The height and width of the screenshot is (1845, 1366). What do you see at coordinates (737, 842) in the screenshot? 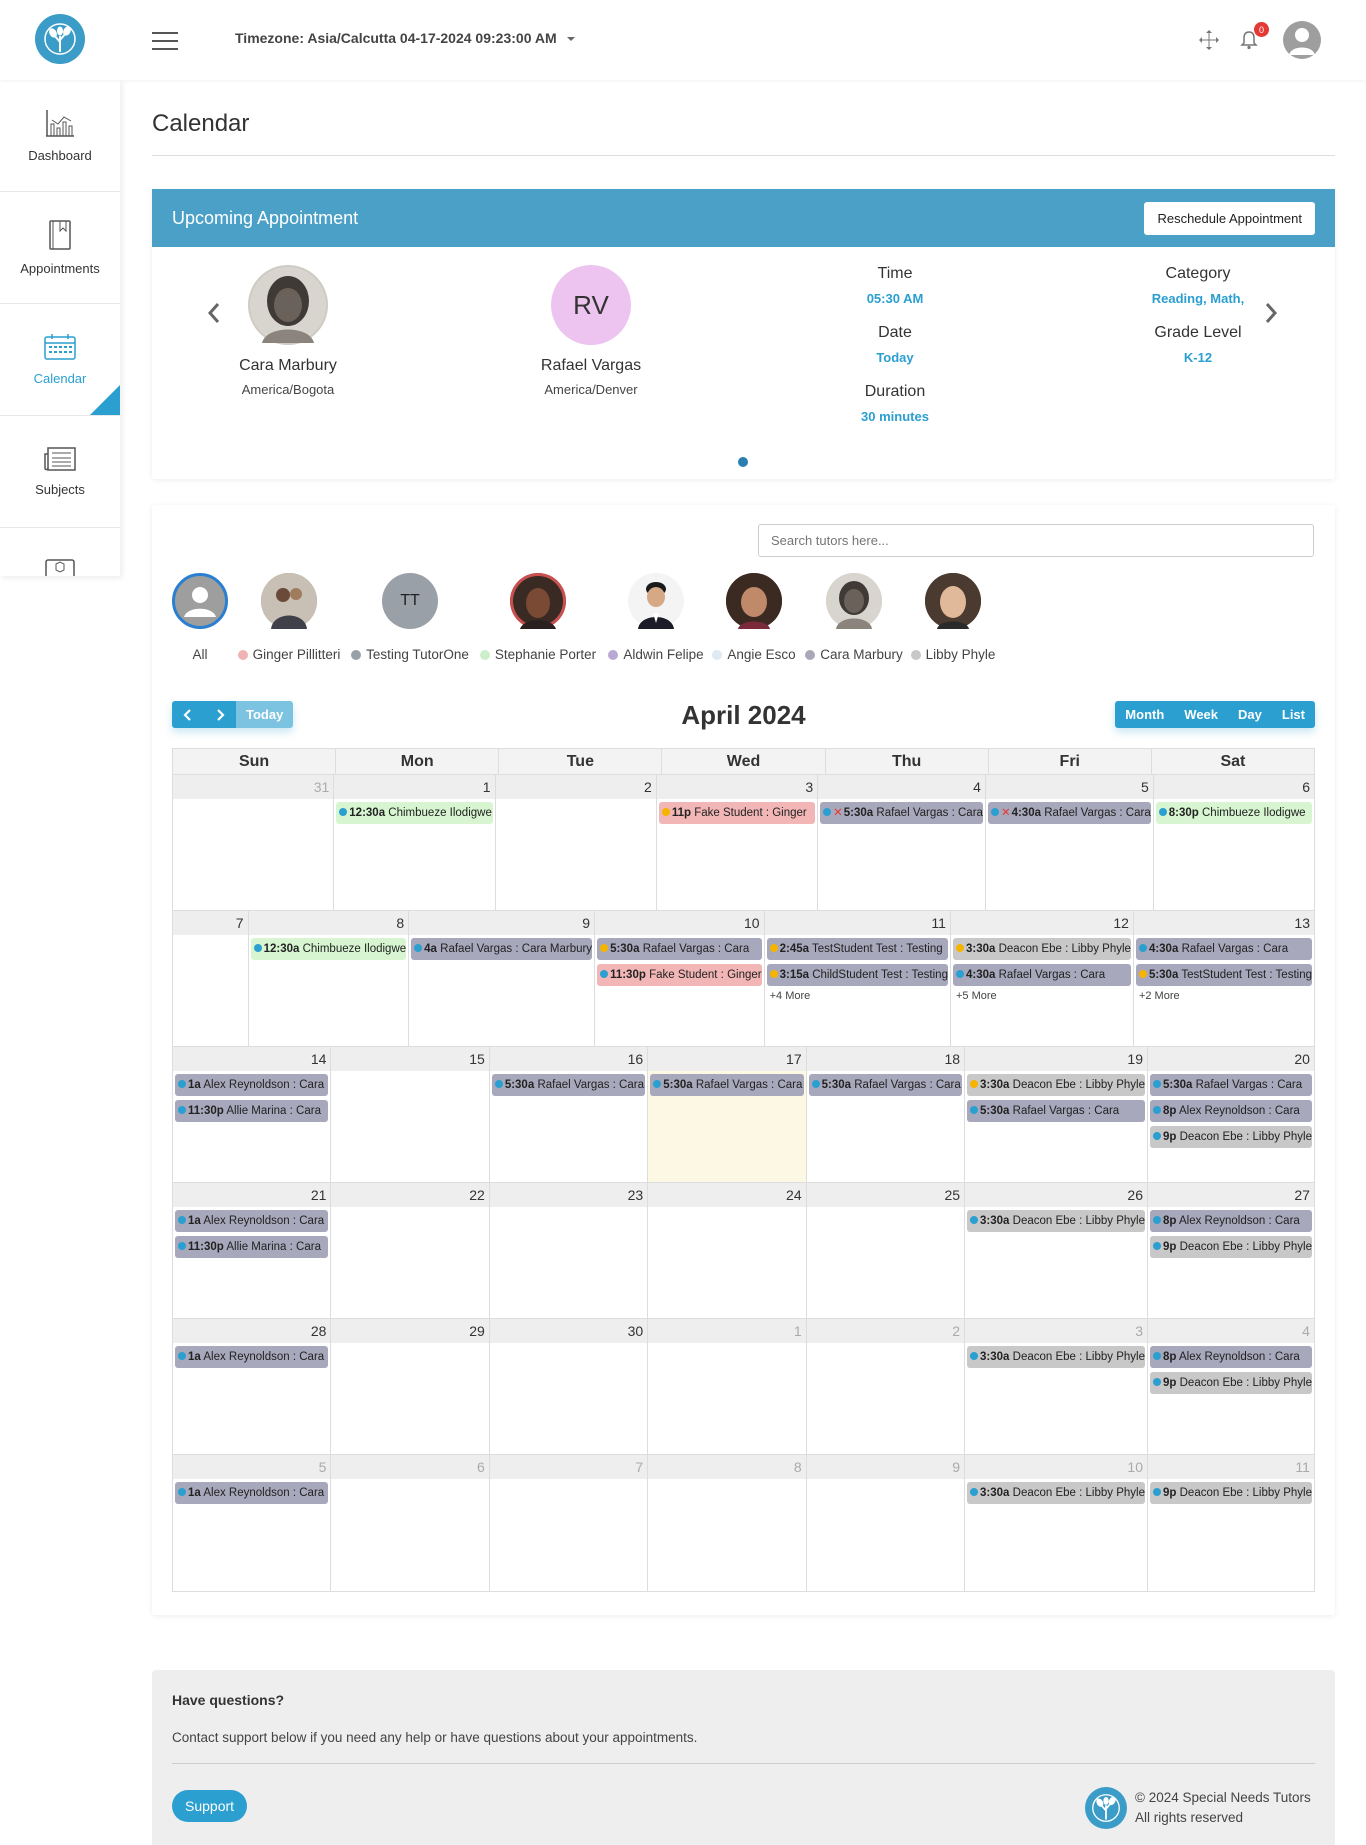
I see `calendar-day-cell: 3 11p Fake Student : Ginger` at bounding box center [737, 842].